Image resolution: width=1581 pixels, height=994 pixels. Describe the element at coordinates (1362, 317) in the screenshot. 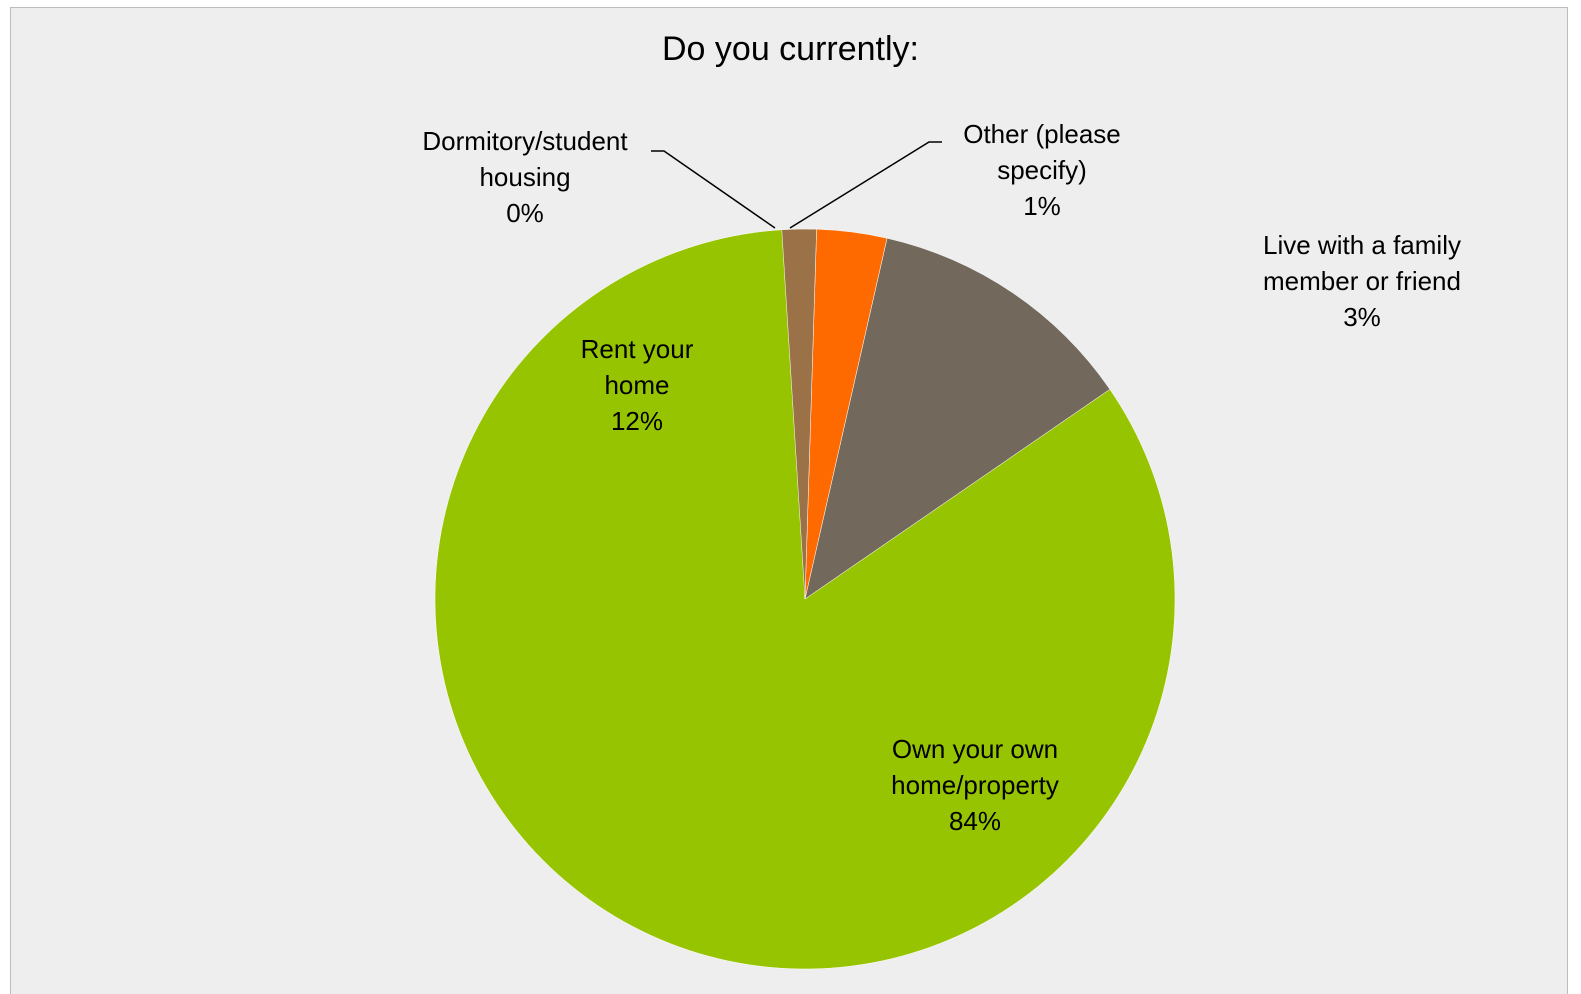

I see `data-label-value: 3%` at that location.